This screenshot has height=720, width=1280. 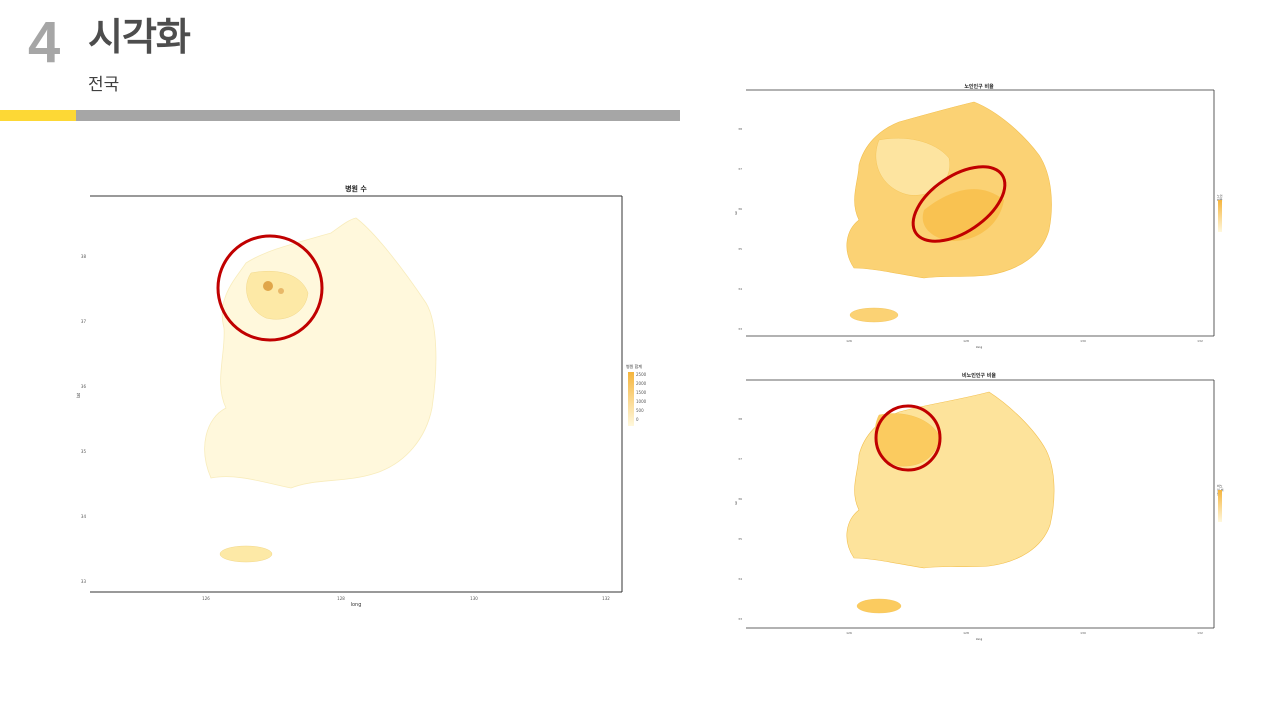 I want to click on title-underline-bar, so click(x=378, y=115).